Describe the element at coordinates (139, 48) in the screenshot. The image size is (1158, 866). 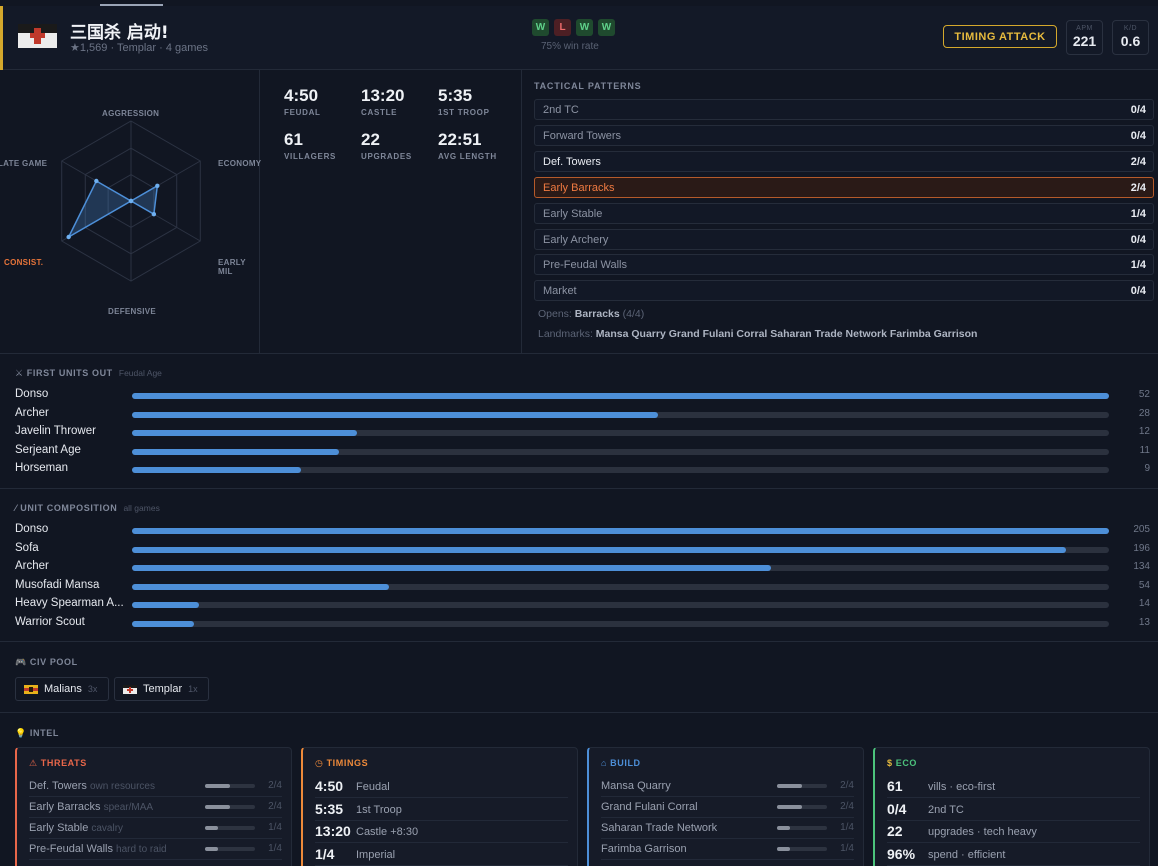
I see `player-meta: ★1,569 · Templar · 4 games` at that location.